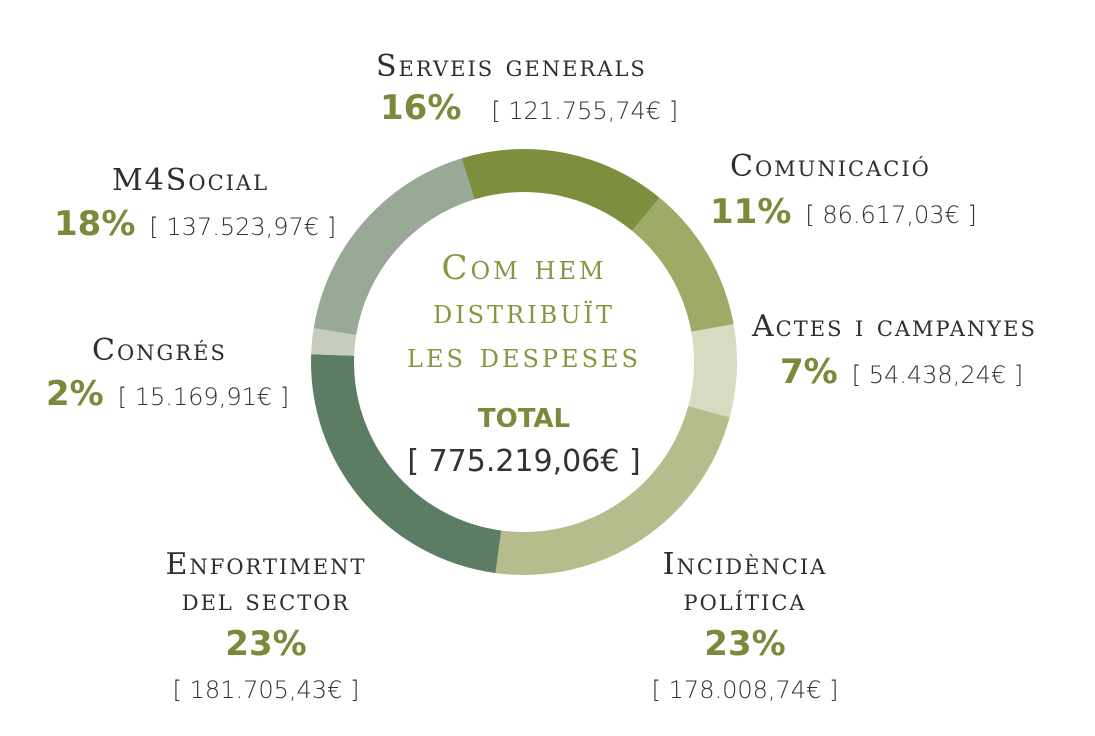 This screenshot has width=1095, height=736. Describe the element at coordinates (406, 464) in the screenshot. I see `donut-slice-enfortiment-del-sector` at that location.